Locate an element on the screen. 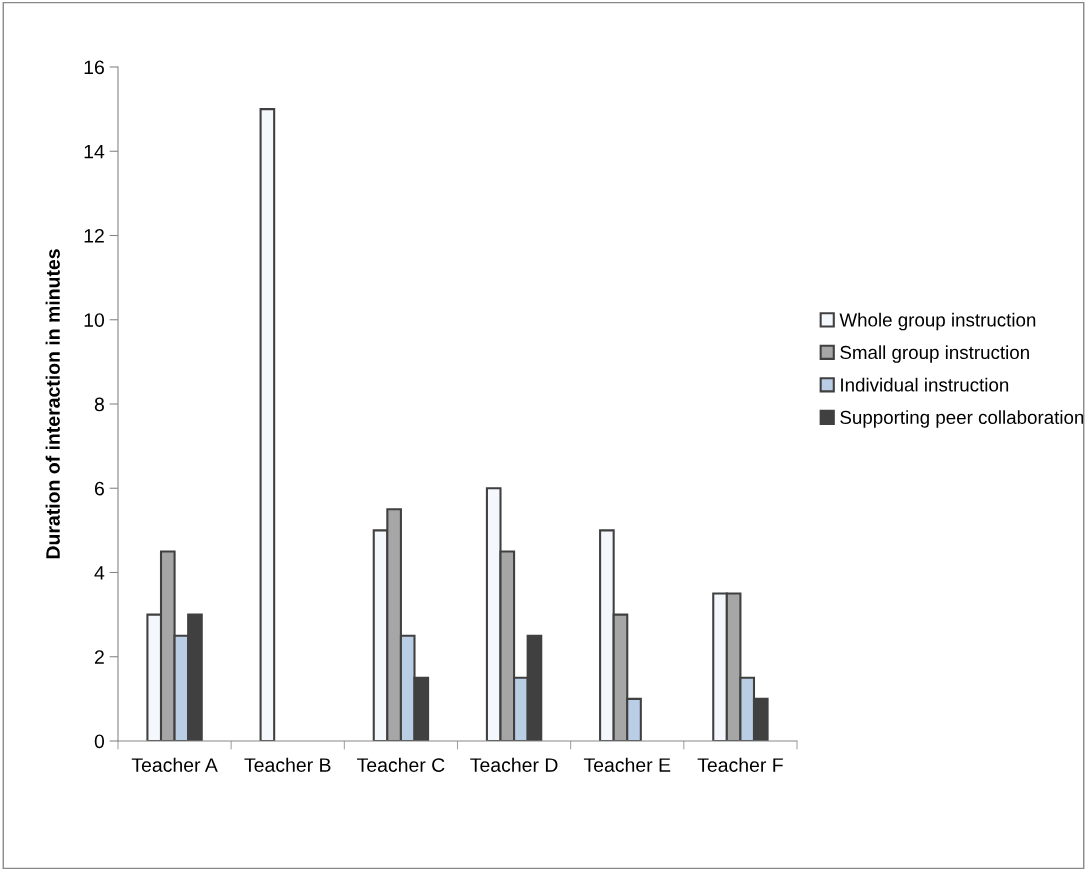  y-tick-label: 4 is located at coordinates (99, 573).